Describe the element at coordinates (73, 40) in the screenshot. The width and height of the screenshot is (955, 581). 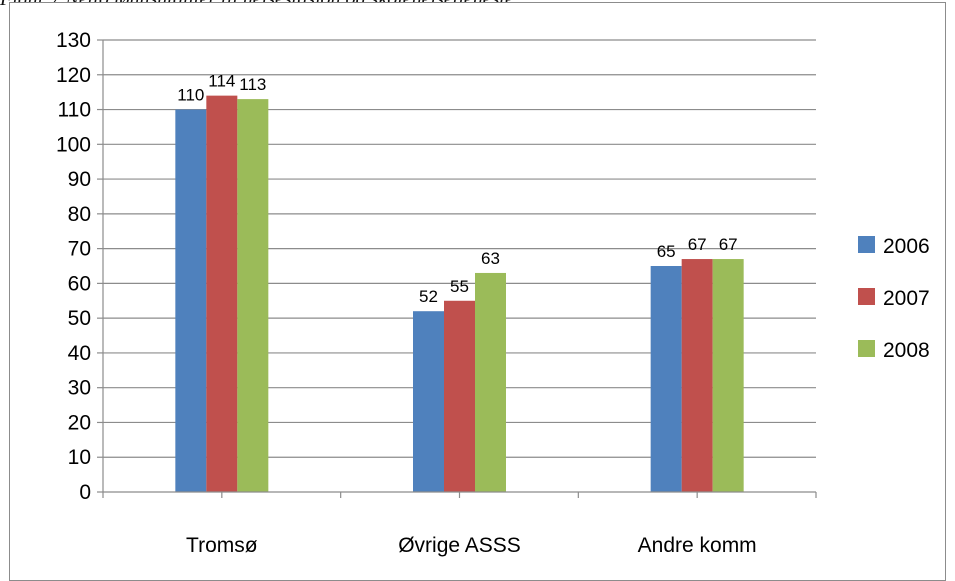
I see `y-tick-label: 130` at that location.